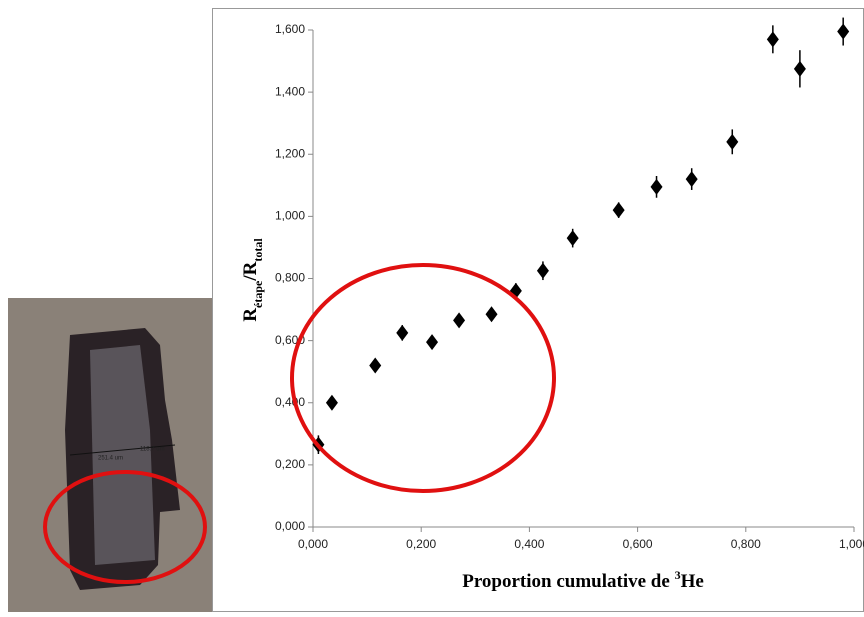 This screenshot has width=864, height=617. What do you see at coordinates (638, 544) in the screenshot?
I see `x-tick-label: 0,600` at bounding box center [638, 544].